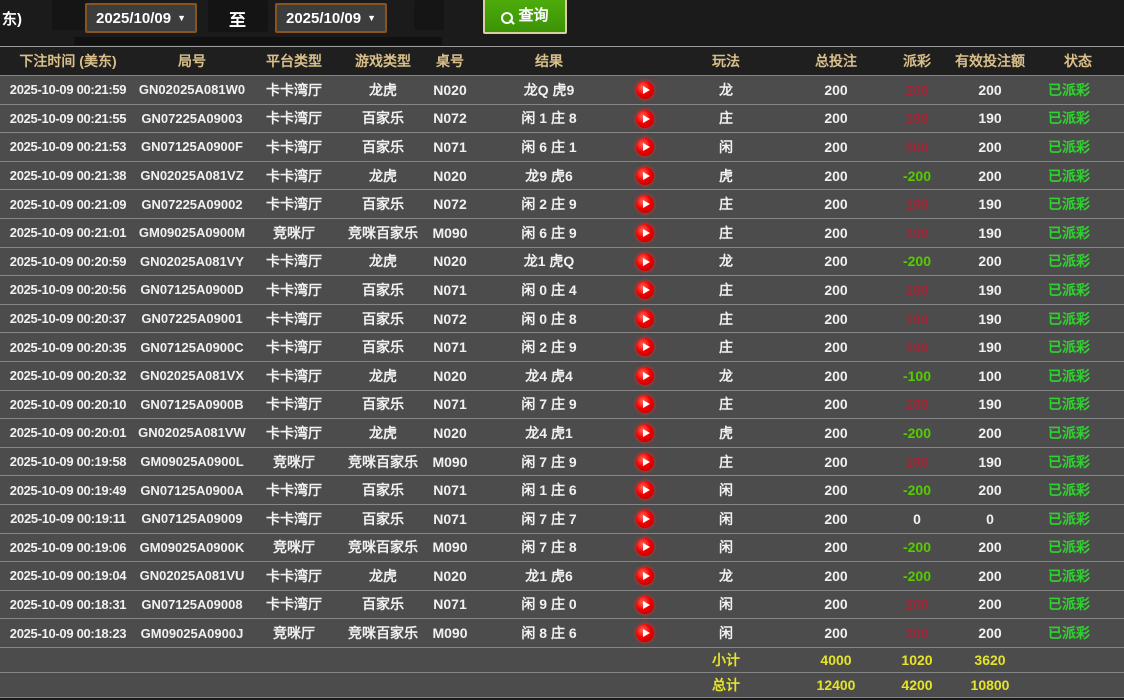 The image size is (1124, 700). Describe the element at coordinates (549, 118) in the screenshot. I see `result-cell: 闲 1 庄 8` at that location.